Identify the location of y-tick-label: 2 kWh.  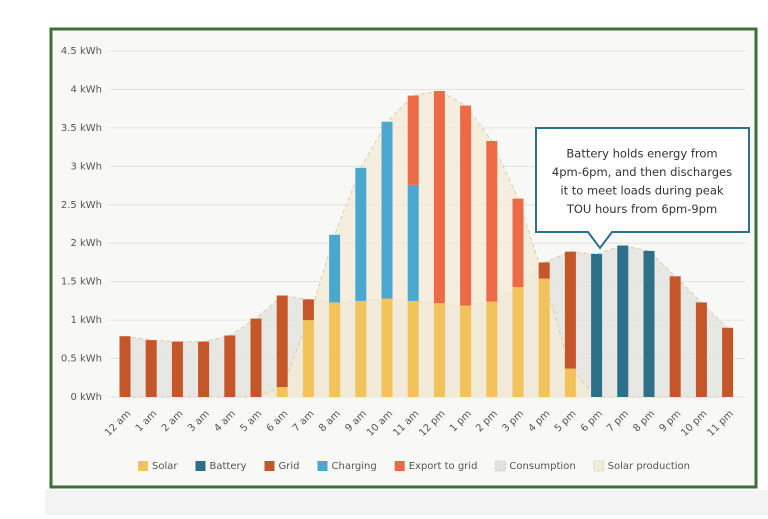
(86, 243).